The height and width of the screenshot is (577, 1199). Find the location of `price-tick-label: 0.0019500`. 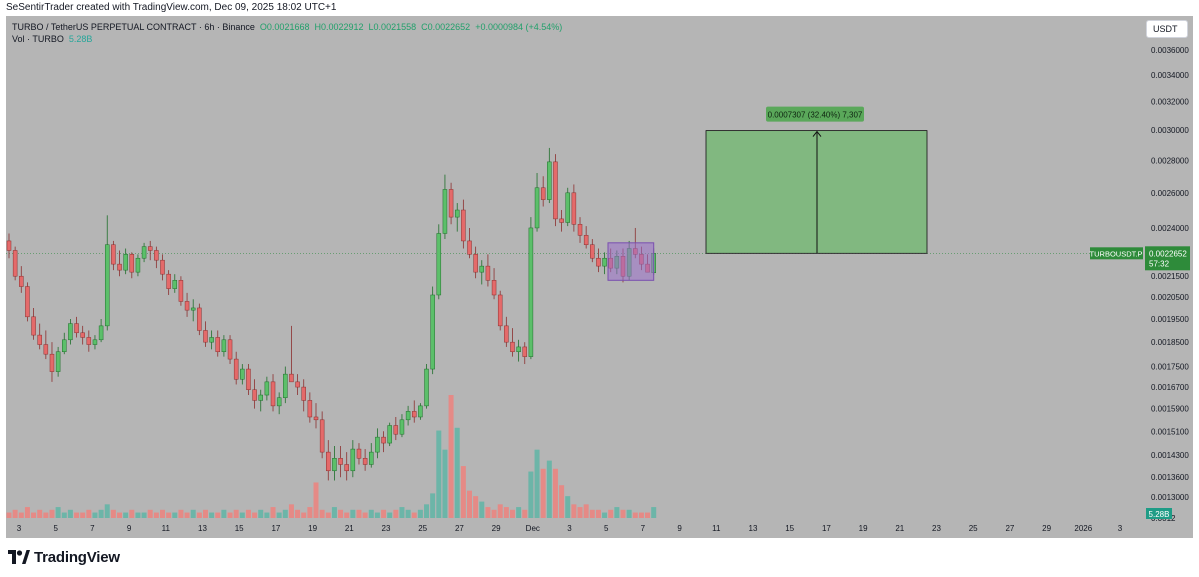

price-tick-label: 0.0019500 is located at coordinates (1170, 319).